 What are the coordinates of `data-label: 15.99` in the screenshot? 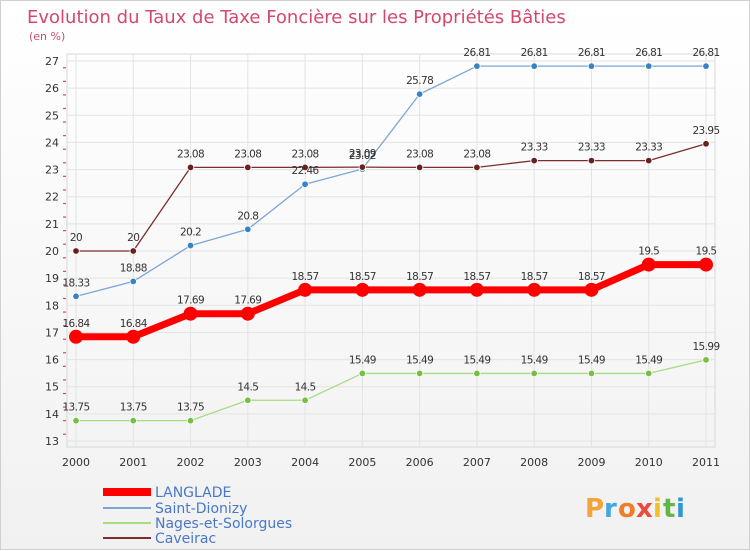 It's located at (705, 347).